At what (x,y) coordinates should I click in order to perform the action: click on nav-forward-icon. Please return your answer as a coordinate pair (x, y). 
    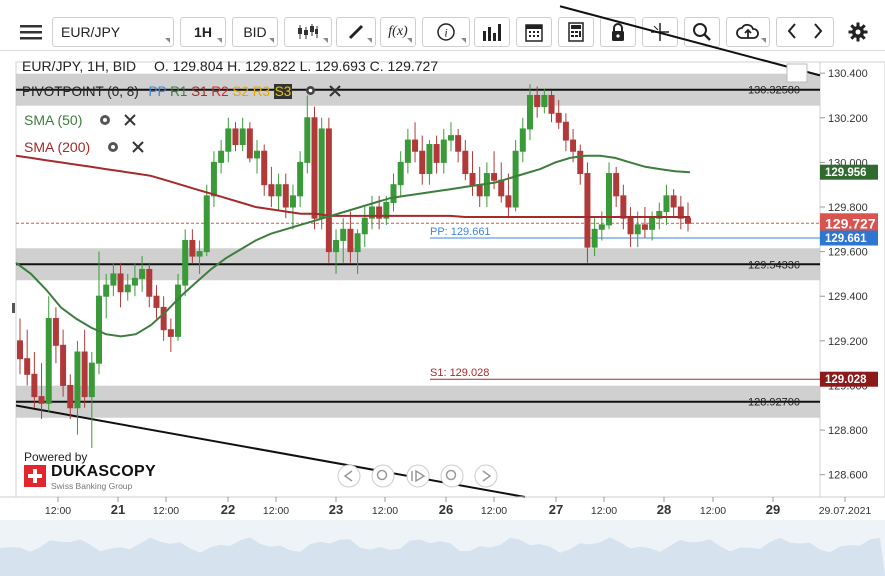
    Looking at the image, I should click on (486, 476).